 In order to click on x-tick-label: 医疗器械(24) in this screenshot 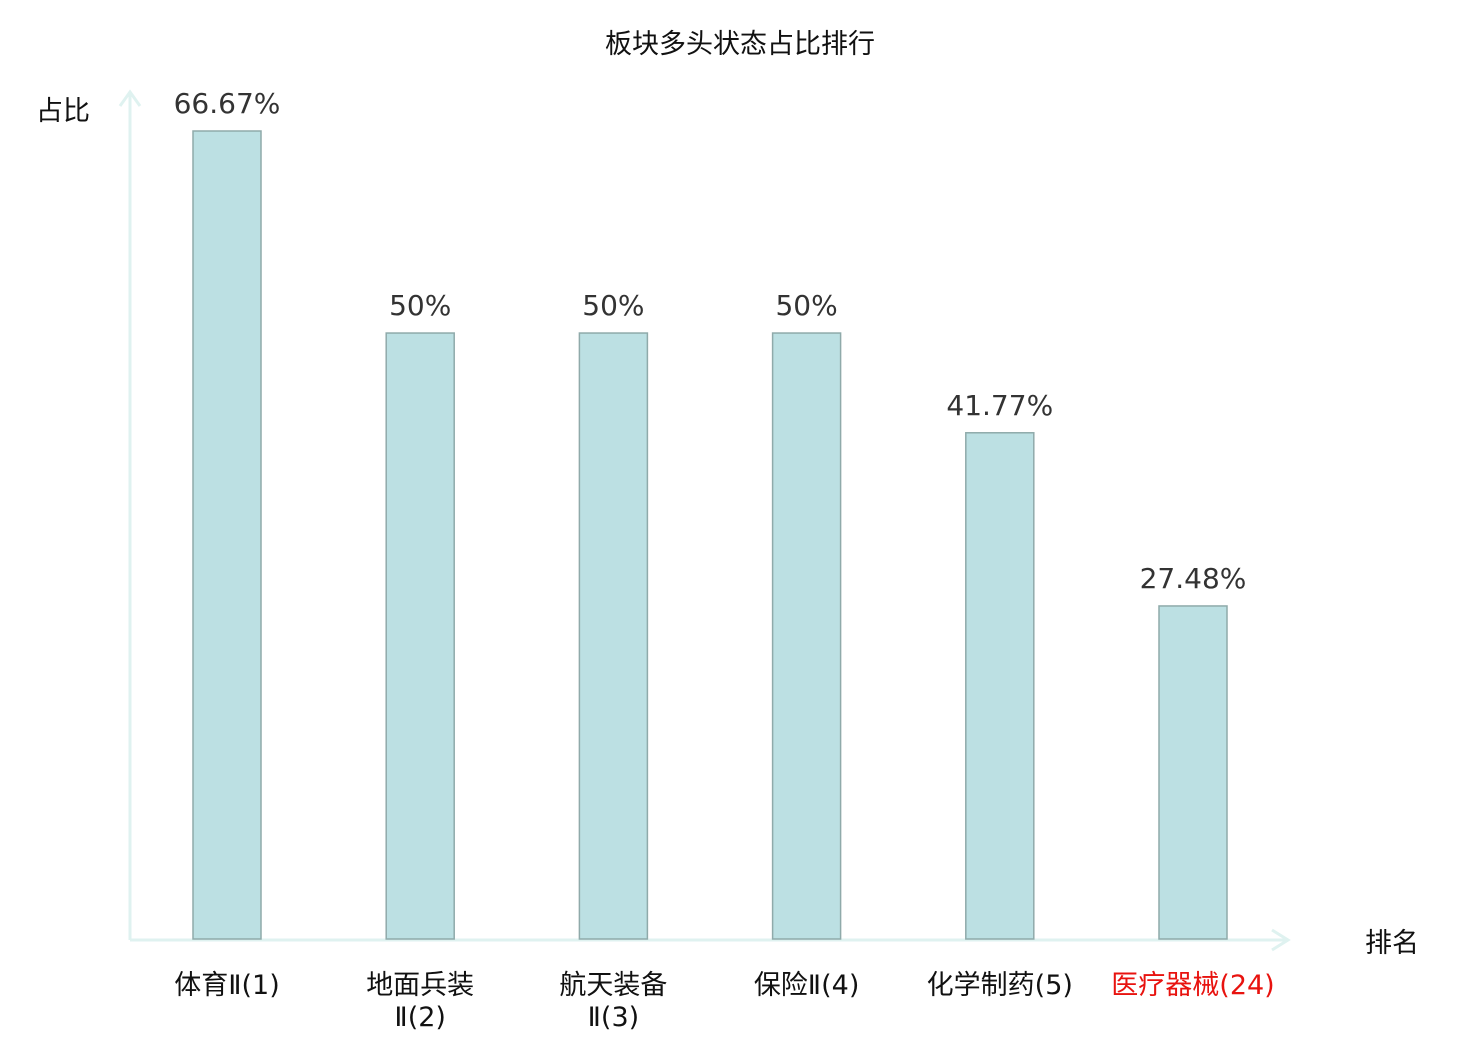, I will do `click(1192, 985)`.